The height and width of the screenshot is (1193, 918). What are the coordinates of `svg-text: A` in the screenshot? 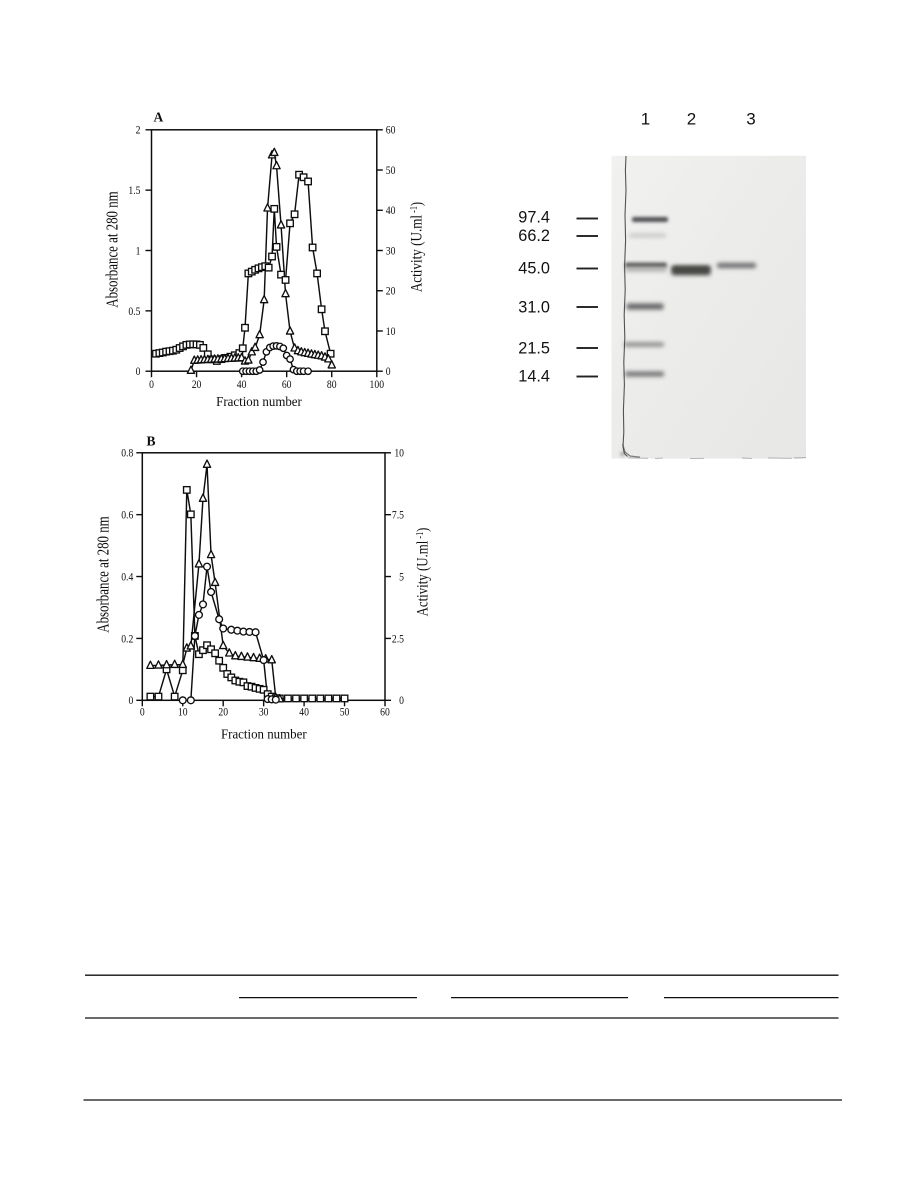 It's located at (159, 117).